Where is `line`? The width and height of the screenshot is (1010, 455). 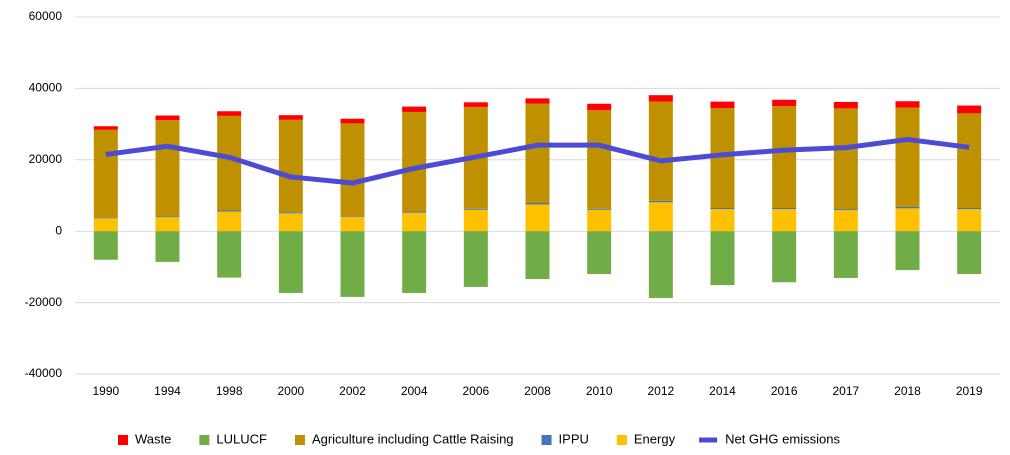
line is located at coordinates (537, 161).